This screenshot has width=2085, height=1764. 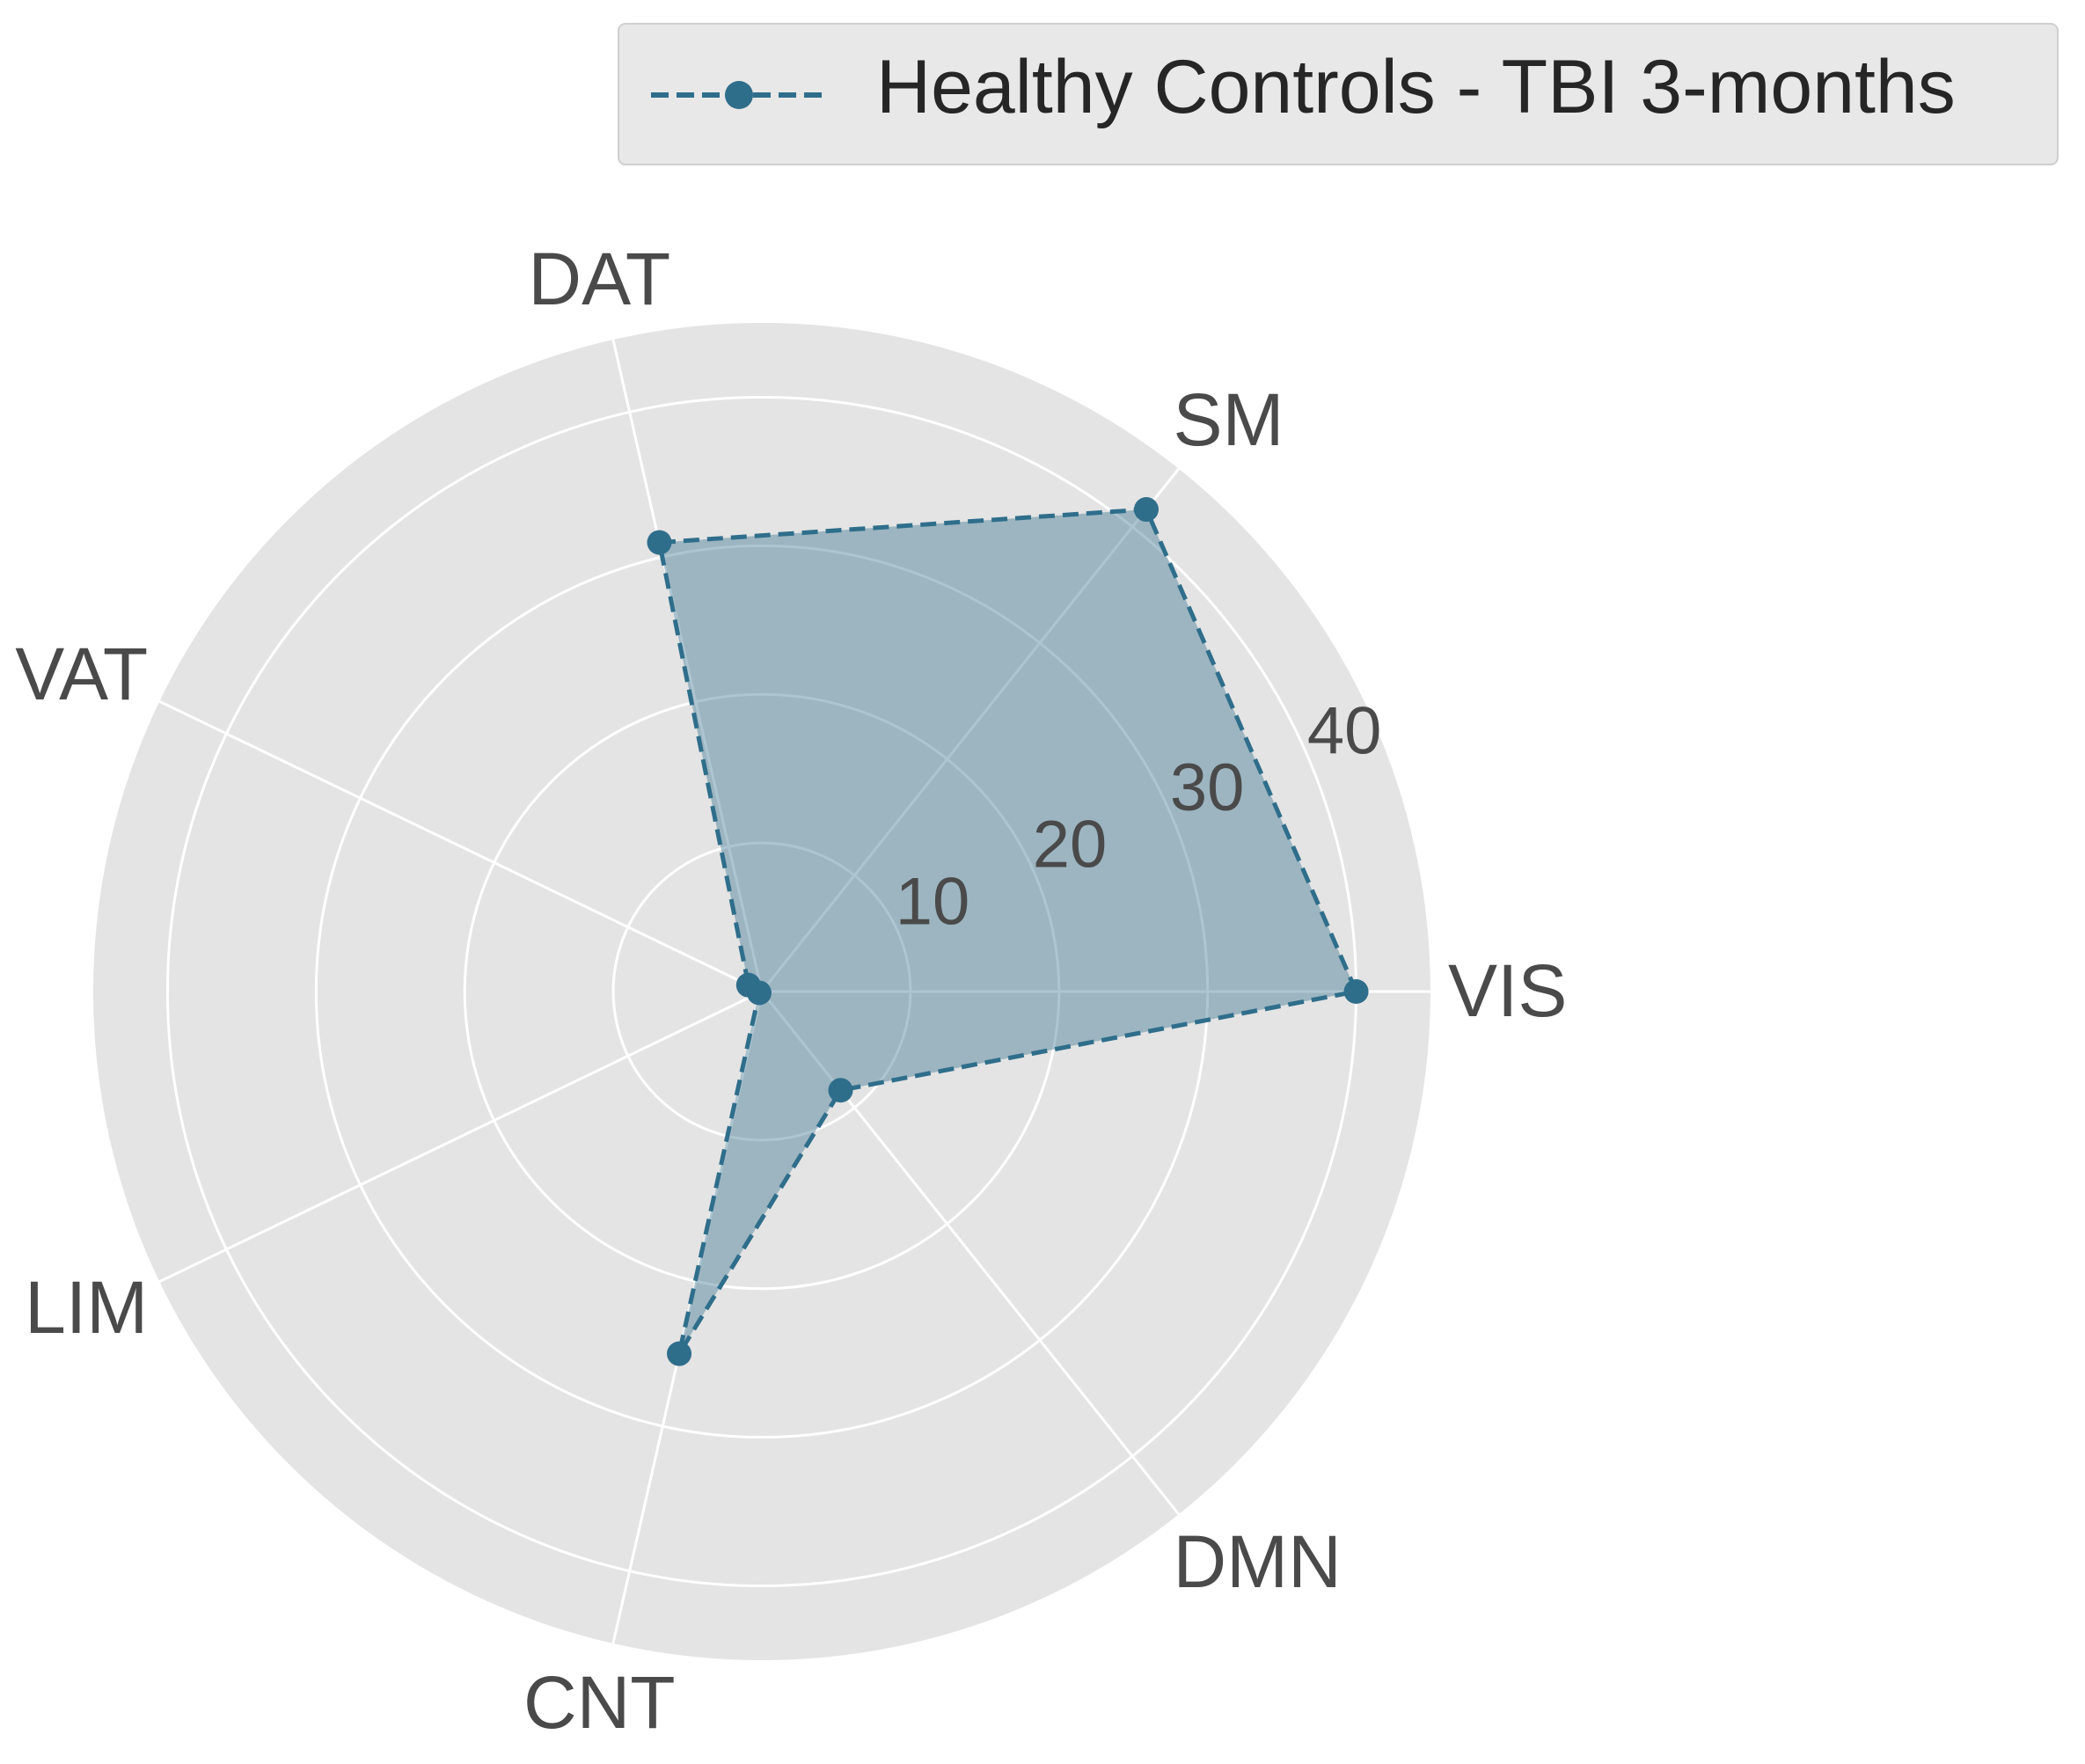 What do you see at coordinates (1229, 419) in the screenshot?
I see `category-label: SM` at bounding box center [1229, 419].